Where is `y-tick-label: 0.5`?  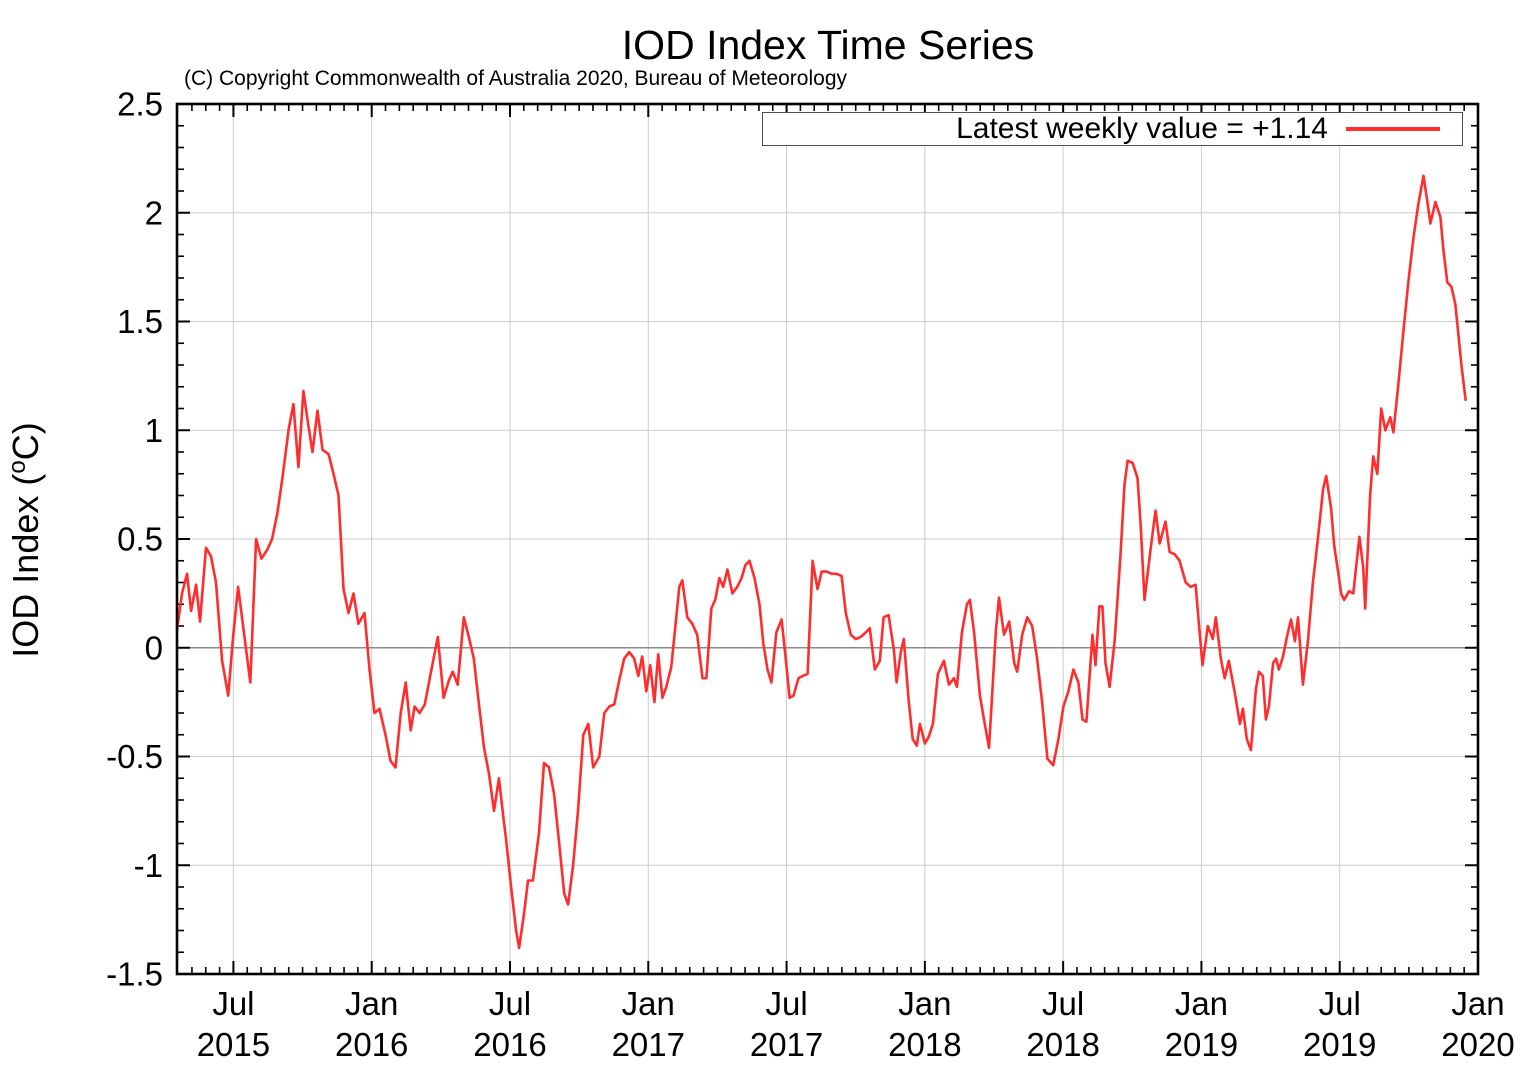
y-tick-label: 0.5 is located at coordinates (140, 539).